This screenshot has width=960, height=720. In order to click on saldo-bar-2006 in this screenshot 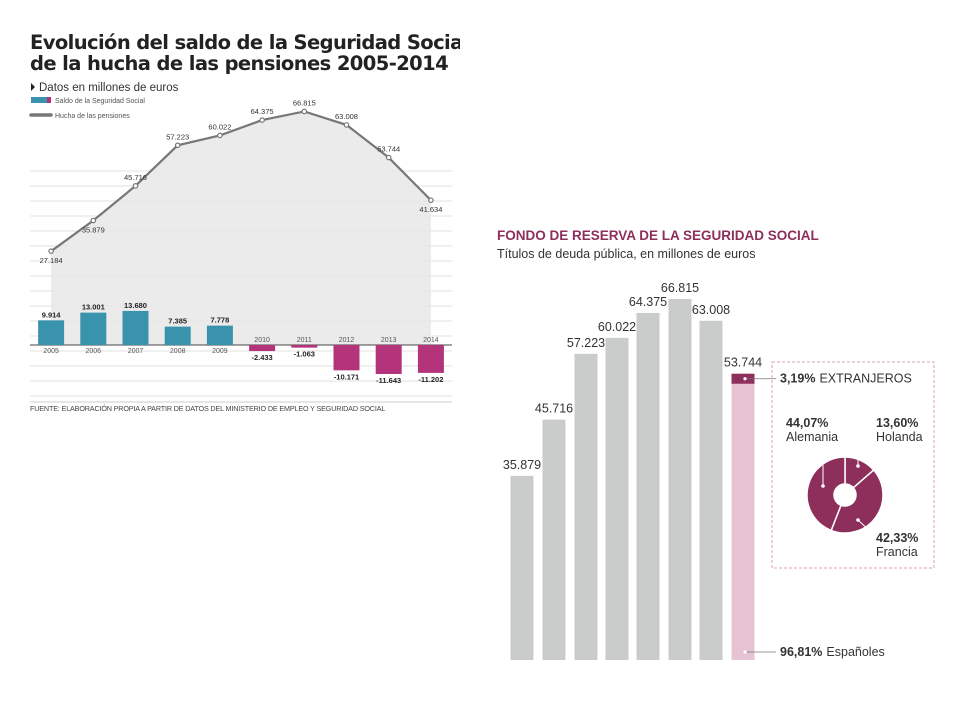, I will do `click(93, 328)`.